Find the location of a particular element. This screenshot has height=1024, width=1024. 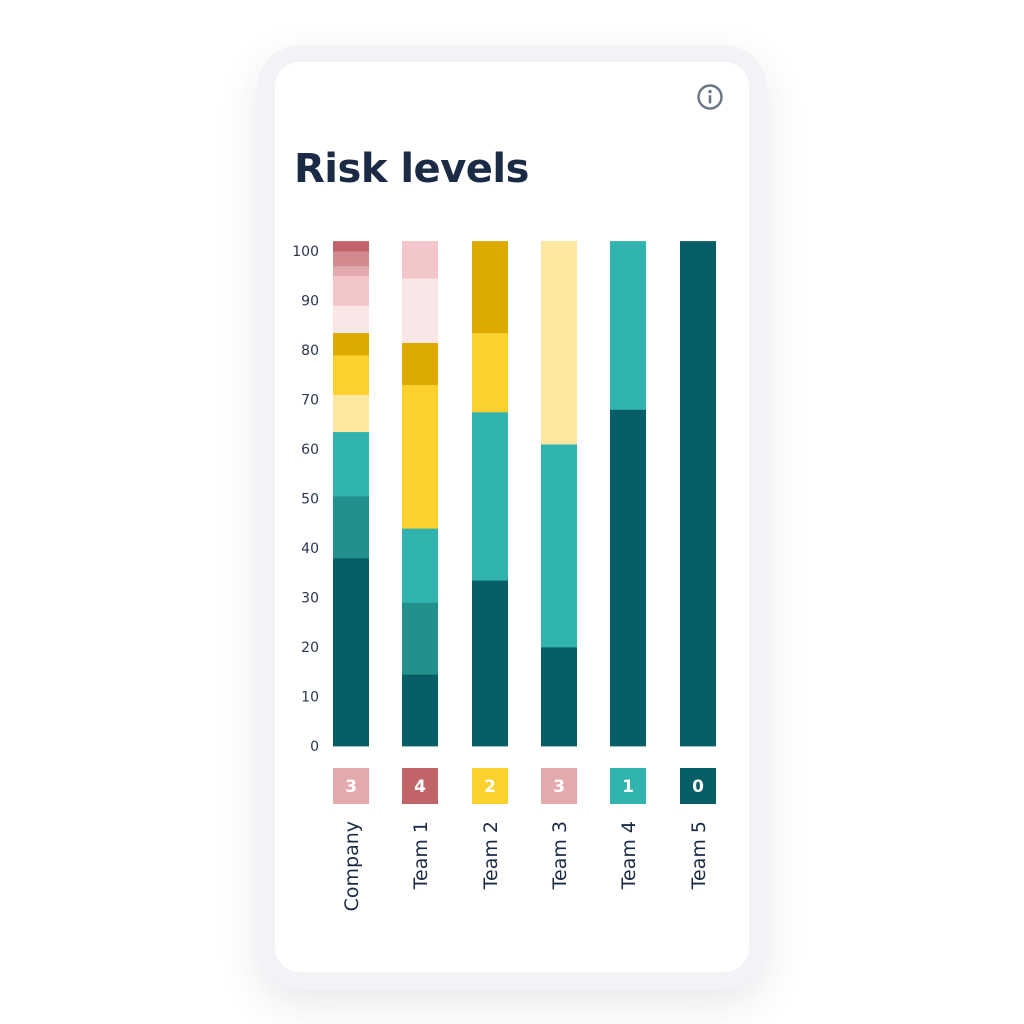

y-tick-label: 50 is located at coordinates (310, 500).